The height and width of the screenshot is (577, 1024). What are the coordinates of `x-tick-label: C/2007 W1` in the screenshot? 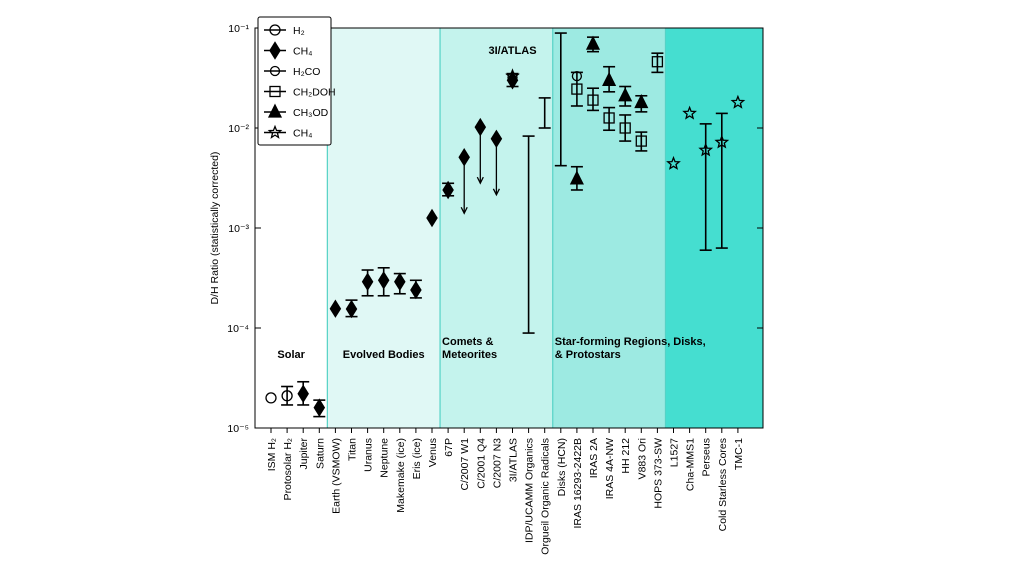 It's located at (465, 464).